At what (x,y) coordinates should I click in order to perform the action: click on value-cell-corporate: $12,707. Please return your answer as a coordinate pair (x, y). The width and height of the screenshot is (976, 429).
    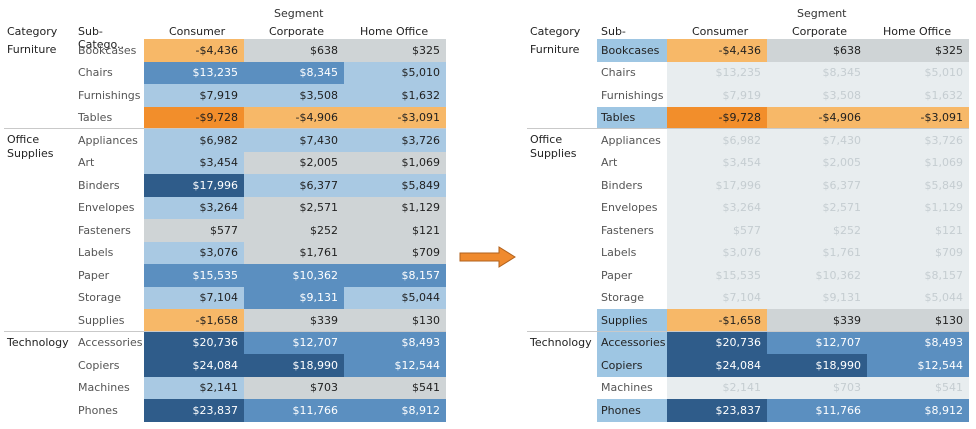
    Looking at the image, I should click on (294, 343).